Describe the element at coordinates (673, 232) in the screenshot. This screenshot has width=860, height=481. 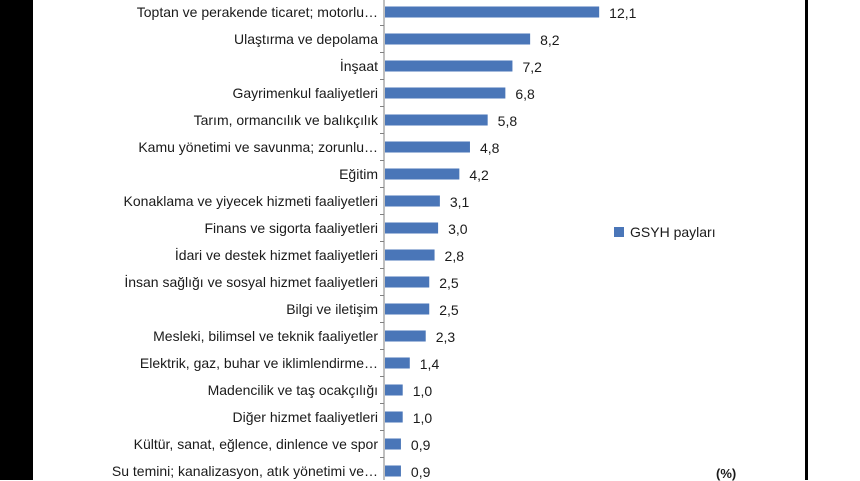
I see `legend-label: GSYH payları` at that location.